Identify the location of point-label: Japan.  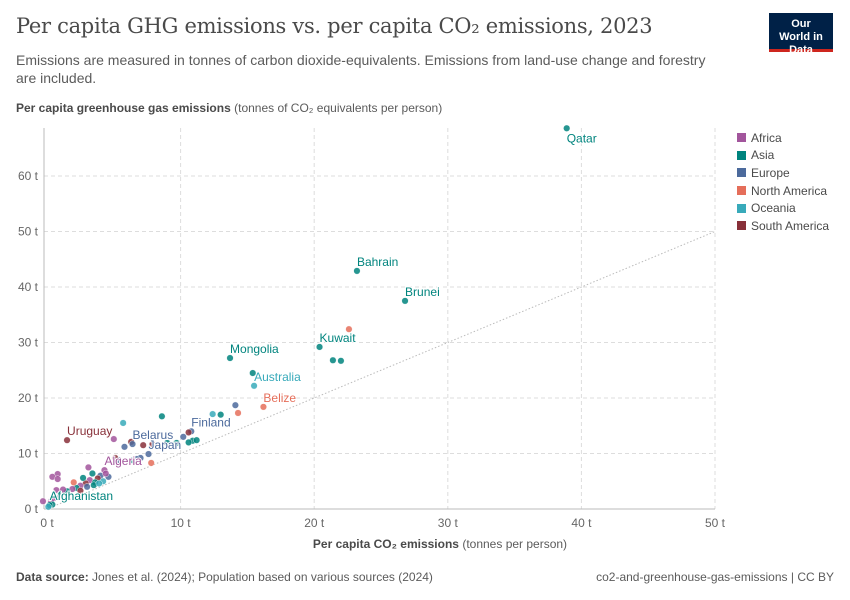
(165, 445).